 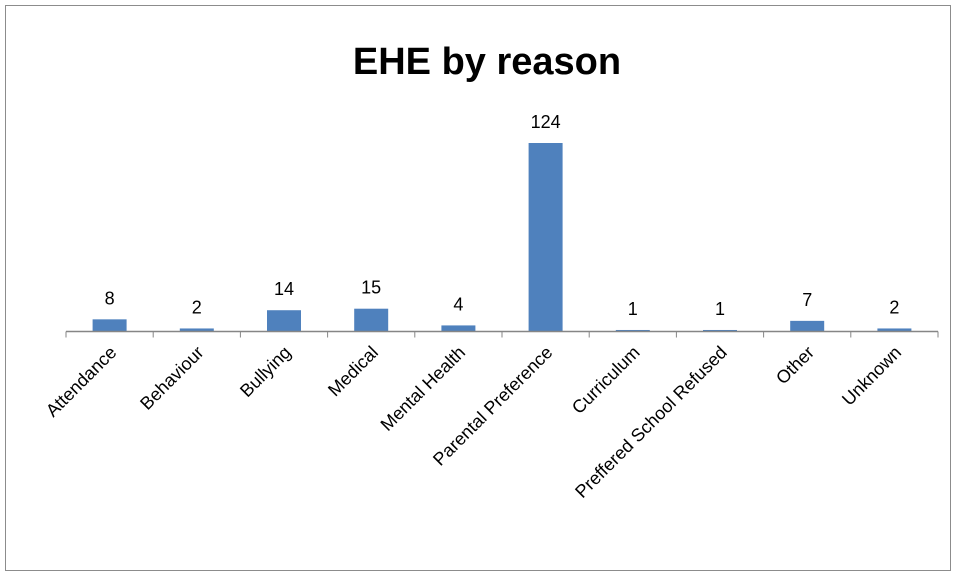 I want to click on bar-bullying, so click(x=284, y=321).